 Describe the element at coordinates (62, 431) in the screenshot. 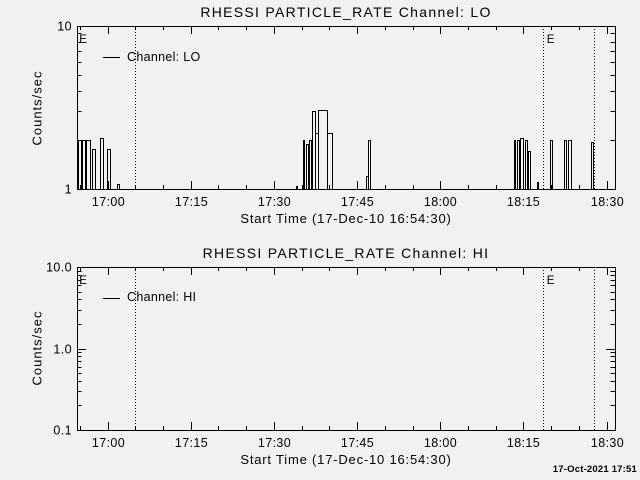

I see `y-tick-label: 0.1` at that location.